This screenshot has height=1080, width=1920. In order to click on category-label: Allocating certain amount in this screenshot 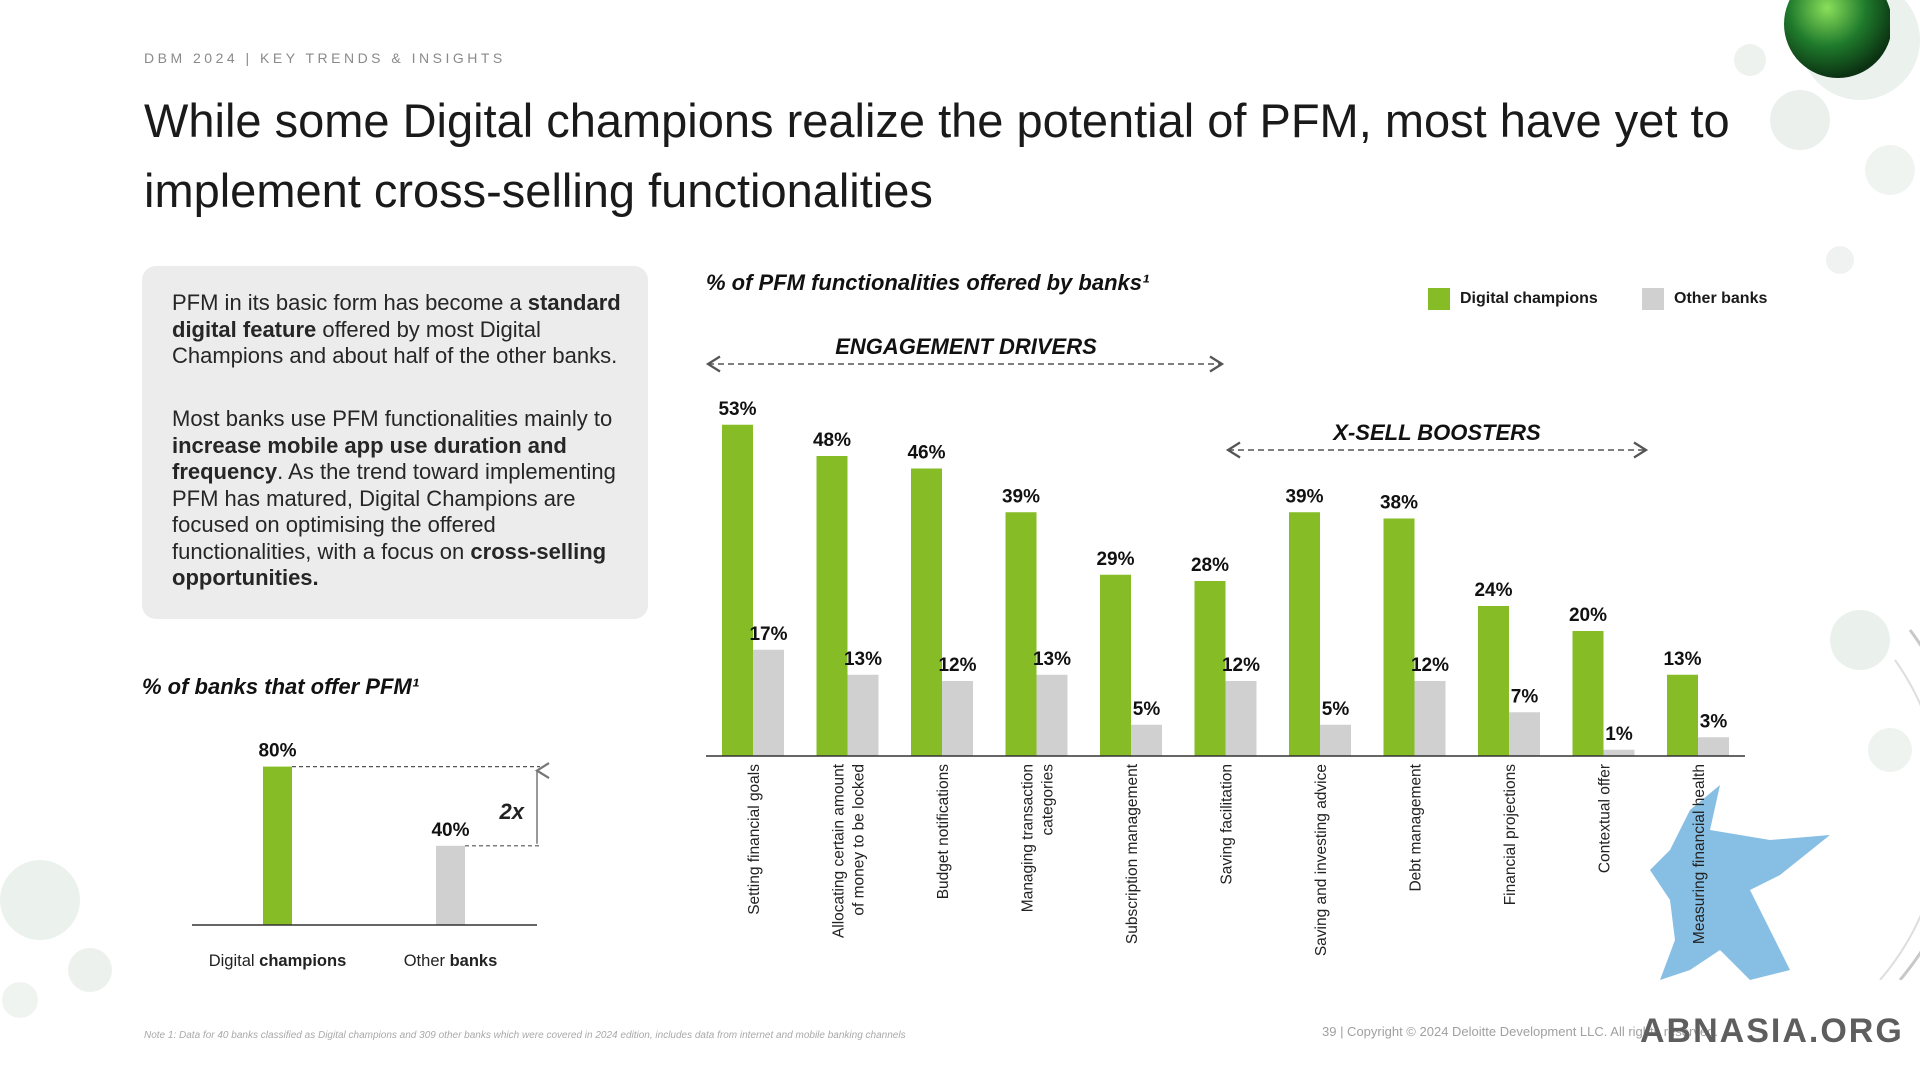, I will do `click(839, 850)`.